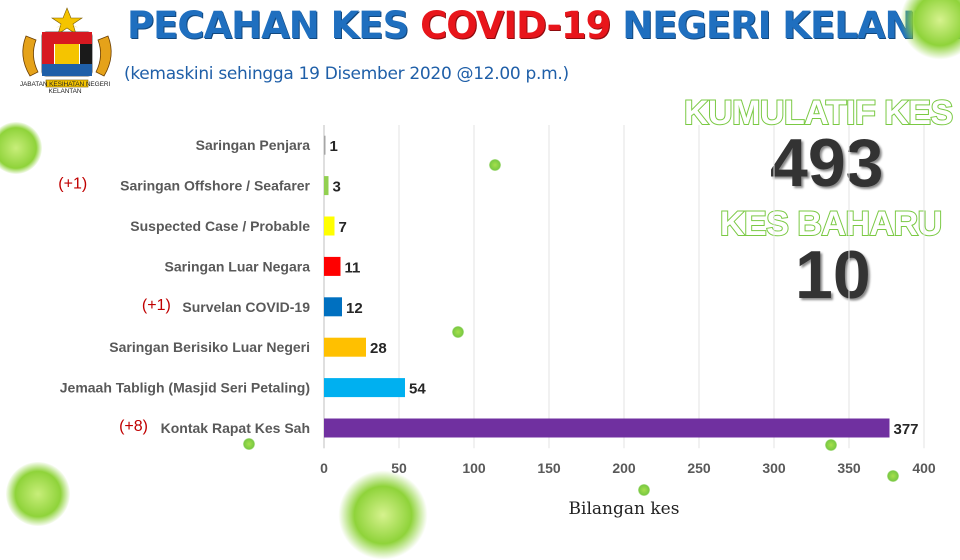 The image size is (960, 560). I want to click on category-label: Jemaah Tabligh (Masjid Seri Petaling), so click(185, 388).